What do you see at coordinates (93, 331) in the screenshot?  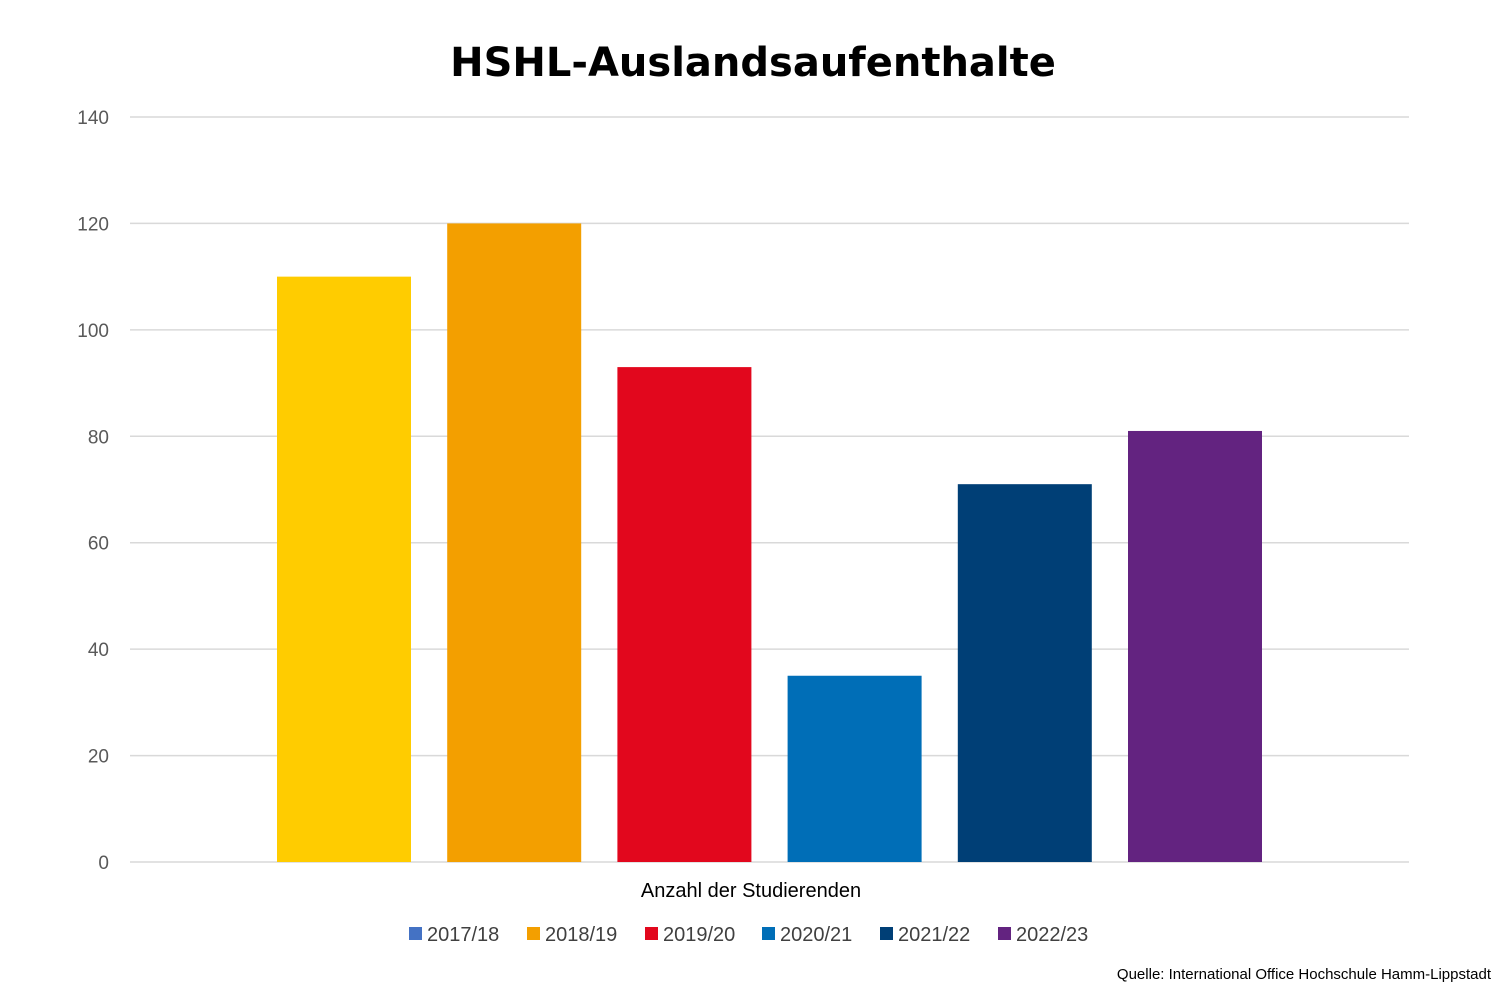 I see `y-tick-label: 100` at bounding box center [93, 331].